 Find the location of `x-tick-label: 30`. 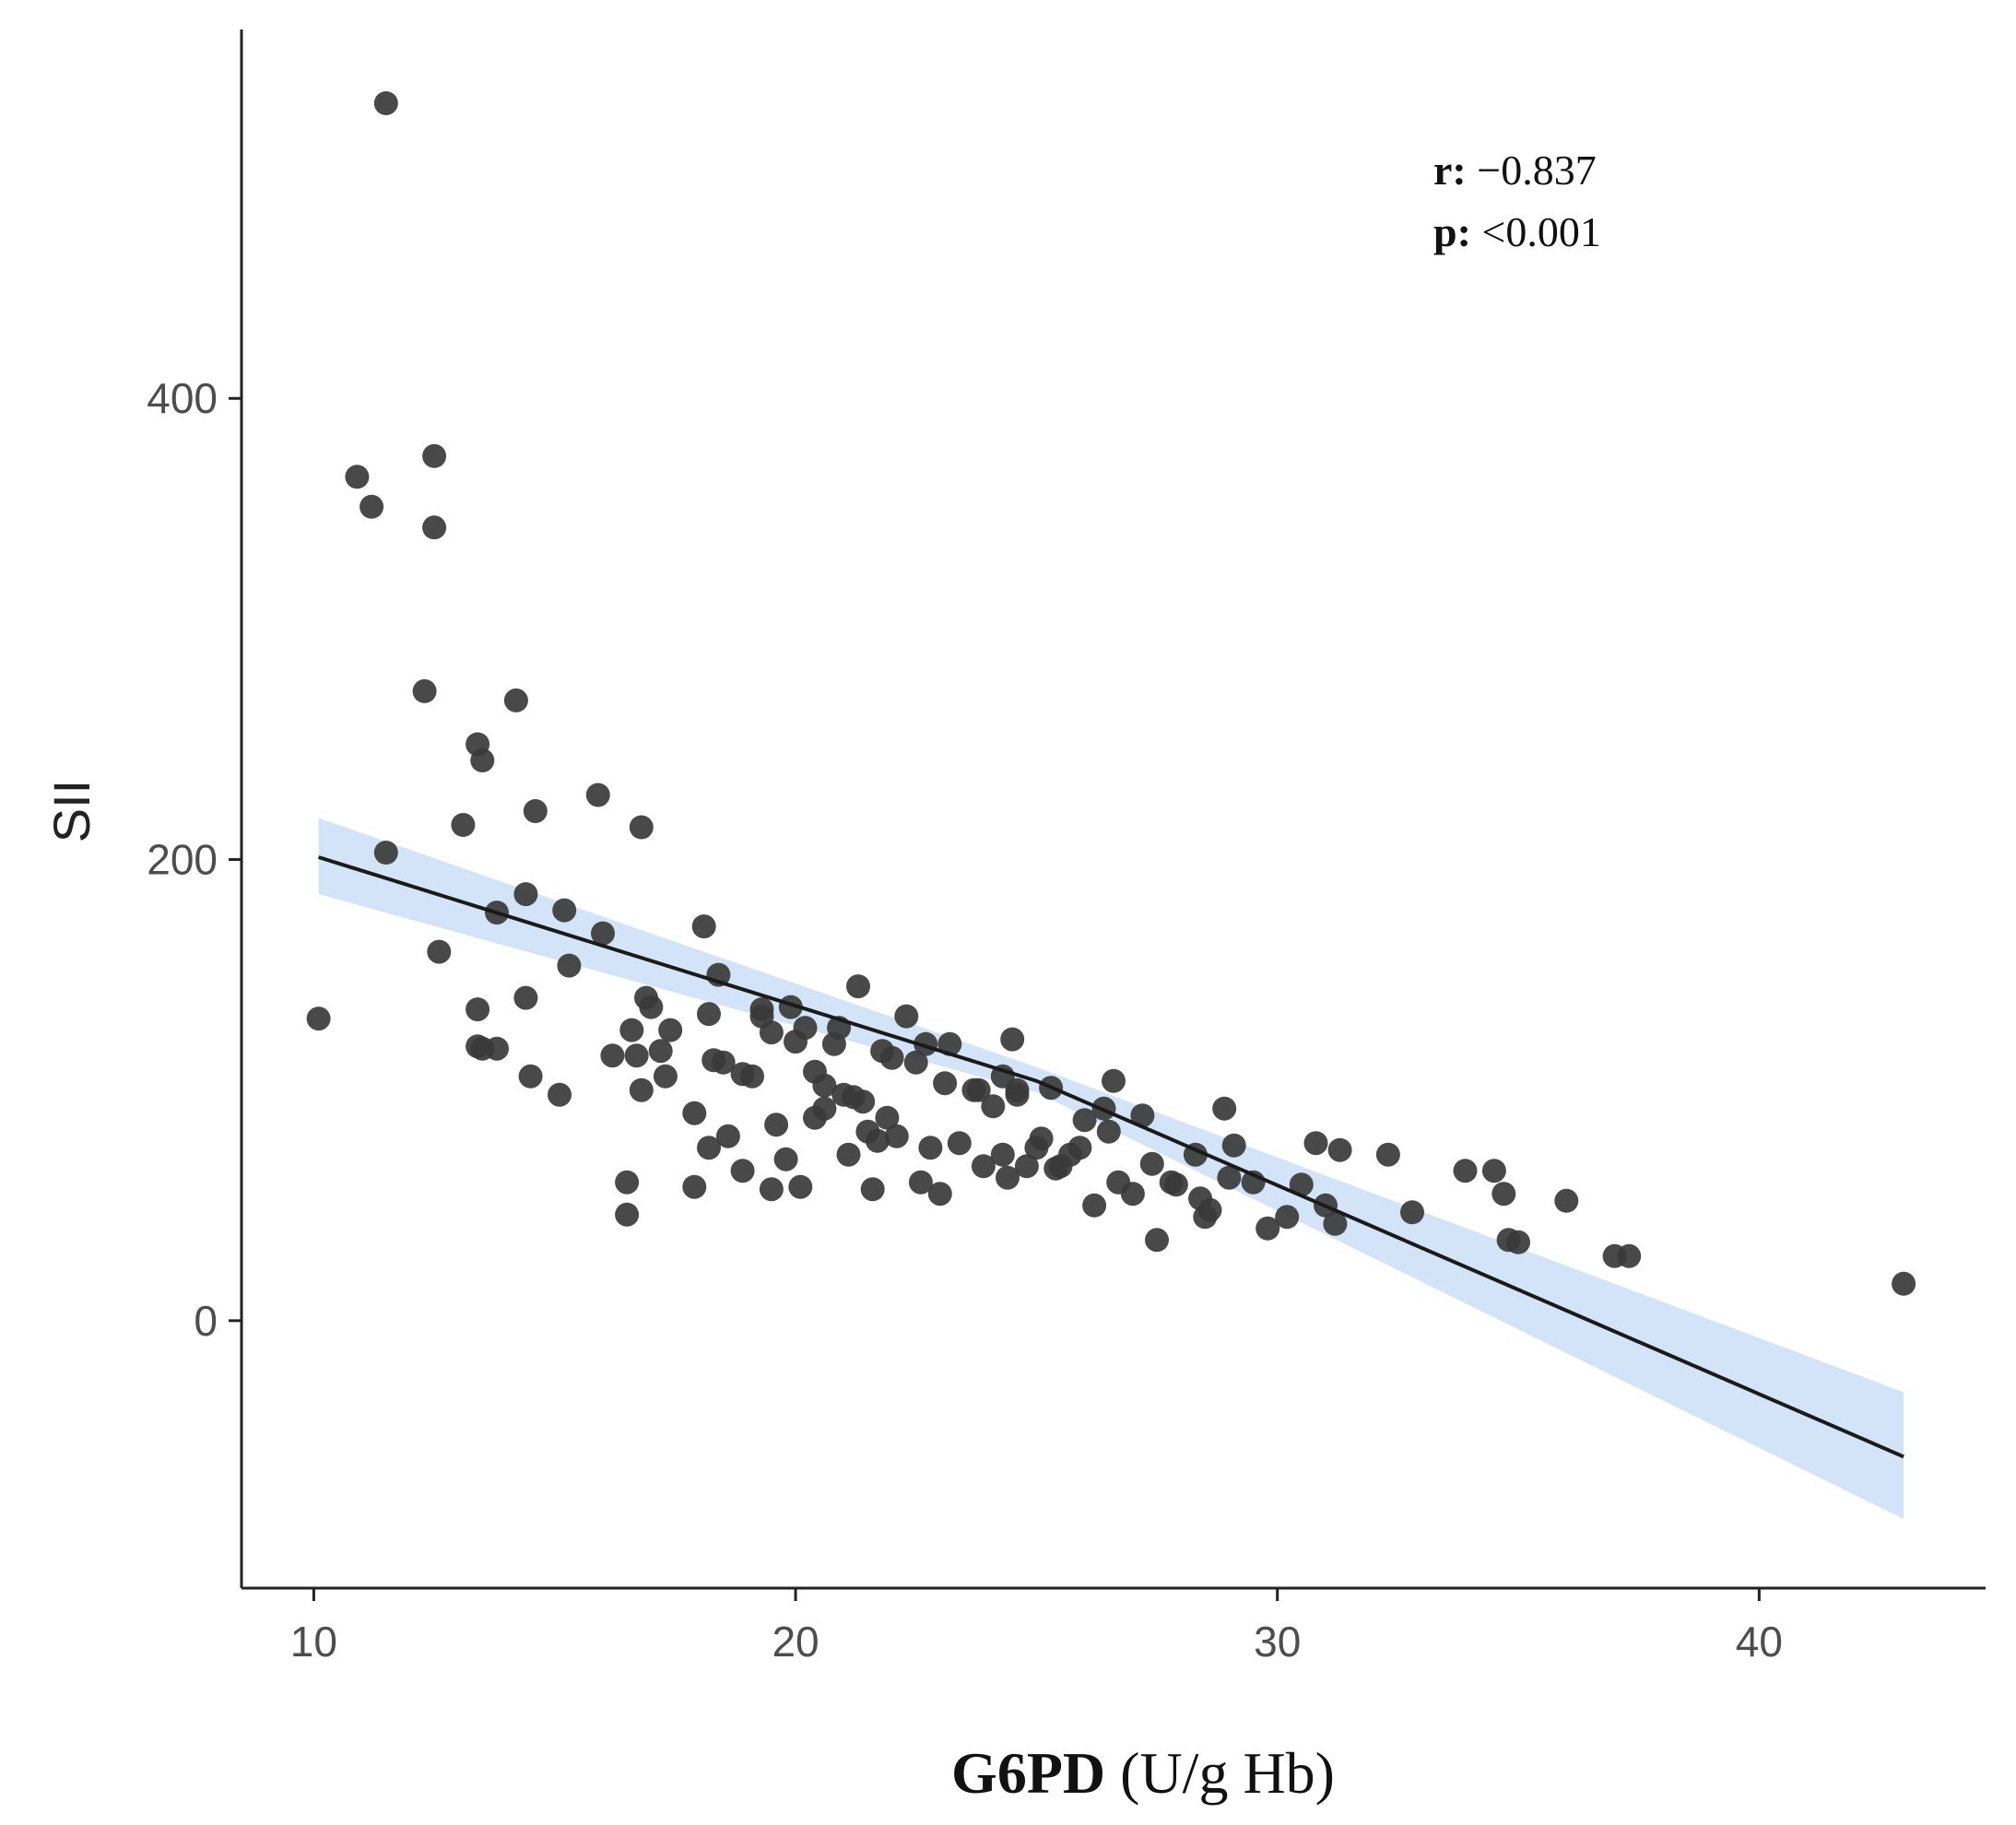

x-tick-label: 30 is located at coordinates (1277, 1642).